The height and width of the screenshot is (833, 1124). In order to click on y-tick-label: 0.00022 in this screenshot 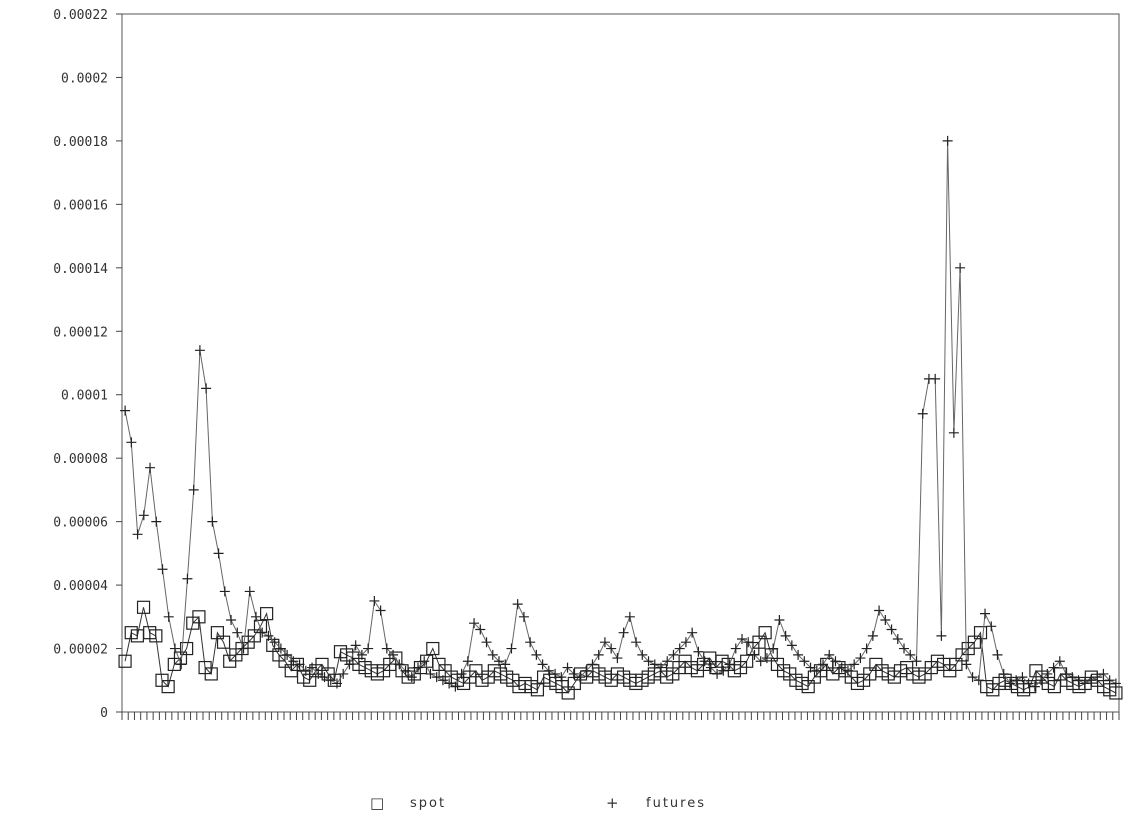, I will do `click(80, 15)`.